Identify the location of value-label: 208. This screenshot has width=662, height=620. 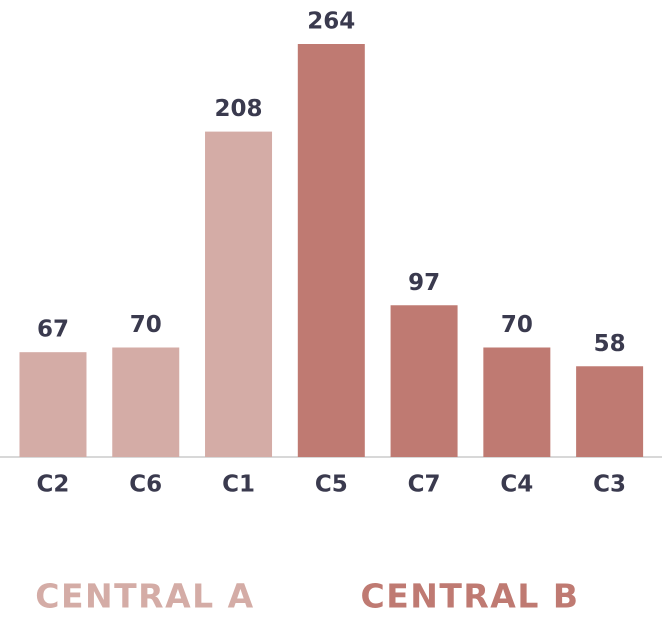
(239, 109).